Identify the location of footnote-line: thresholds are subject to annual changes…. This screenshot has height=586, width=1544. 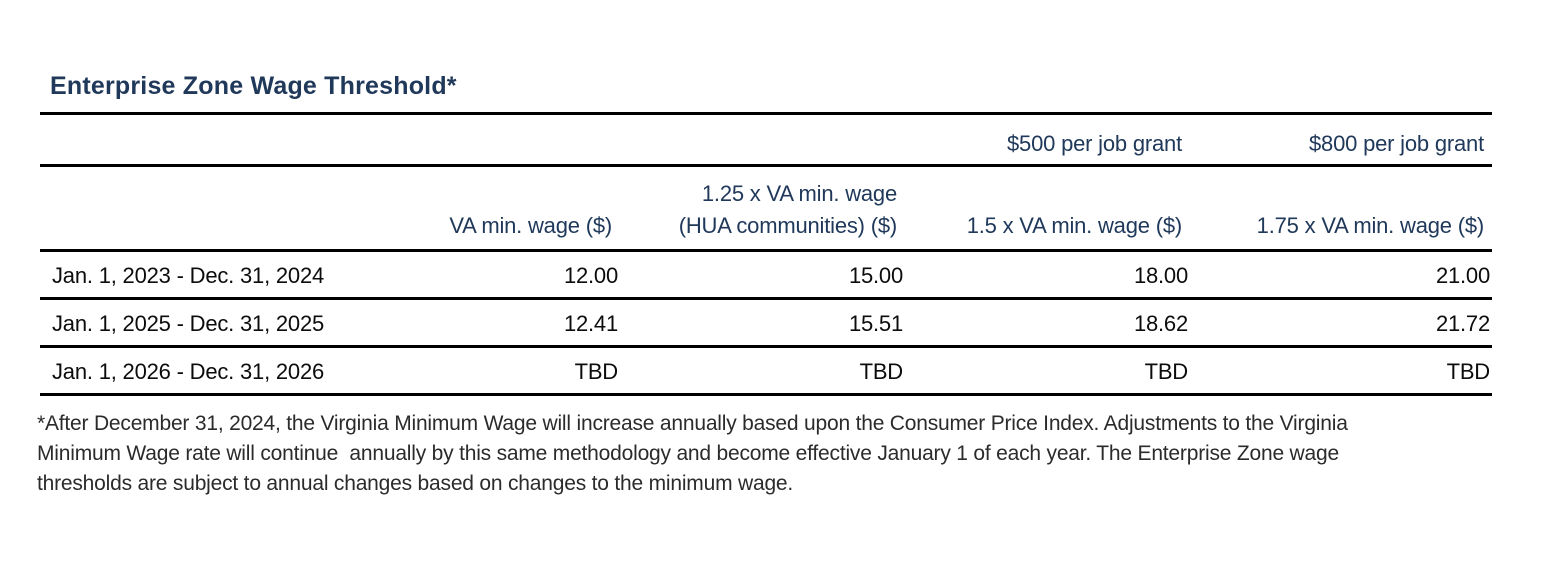
(415, 483).